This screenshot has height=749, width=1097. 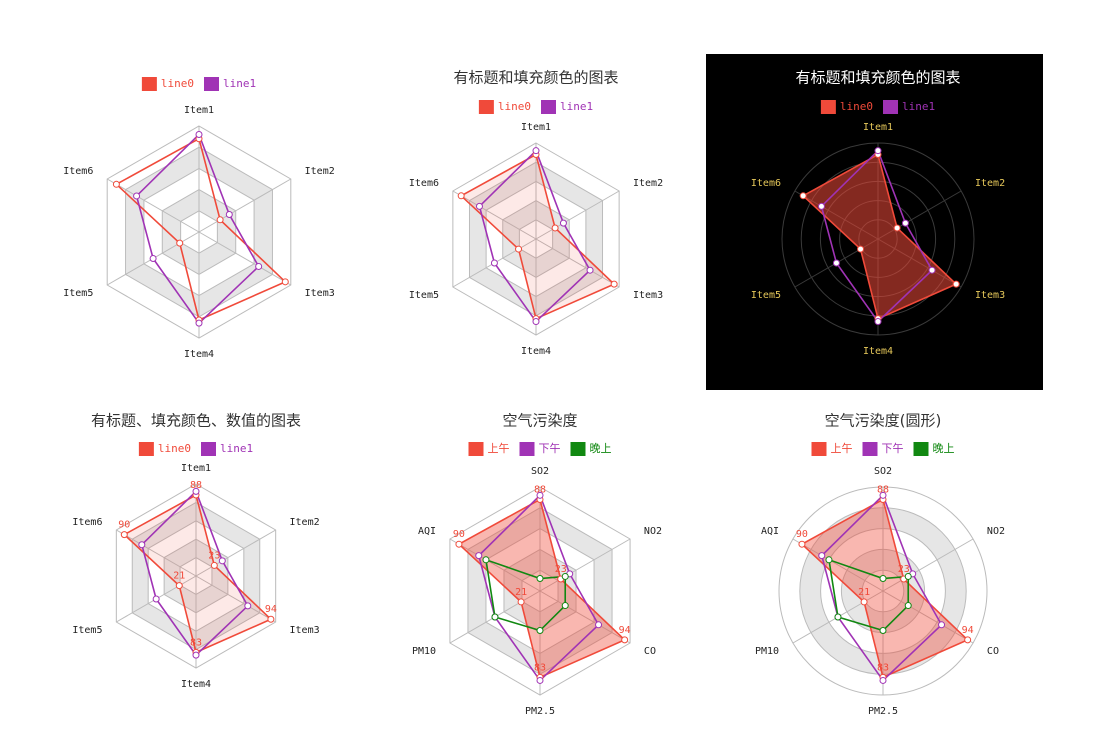 I want to click on radar-chart: Item1 Item2 Item3 Item4 Item5 Item6 line0 line1, so click(x=199, y=218).